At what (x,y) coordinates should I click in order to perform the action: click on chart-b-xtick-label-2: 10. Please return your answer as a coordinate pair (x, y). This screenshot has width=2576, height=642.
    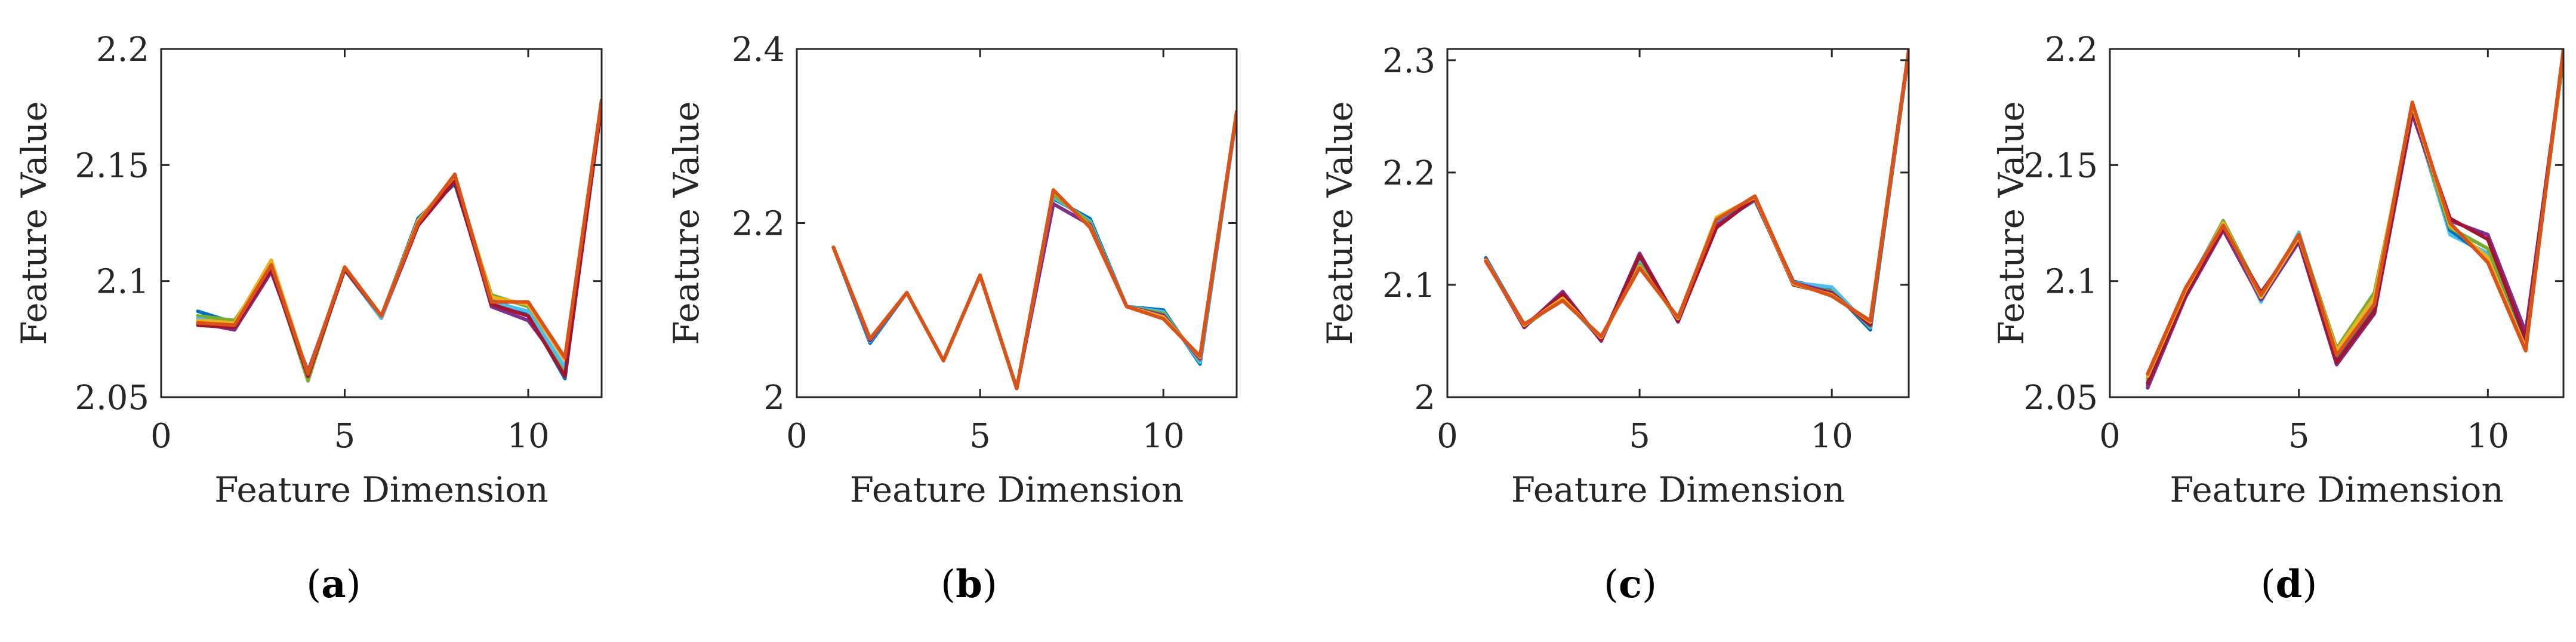
    Looking at the image, I should click on (1163, 437).